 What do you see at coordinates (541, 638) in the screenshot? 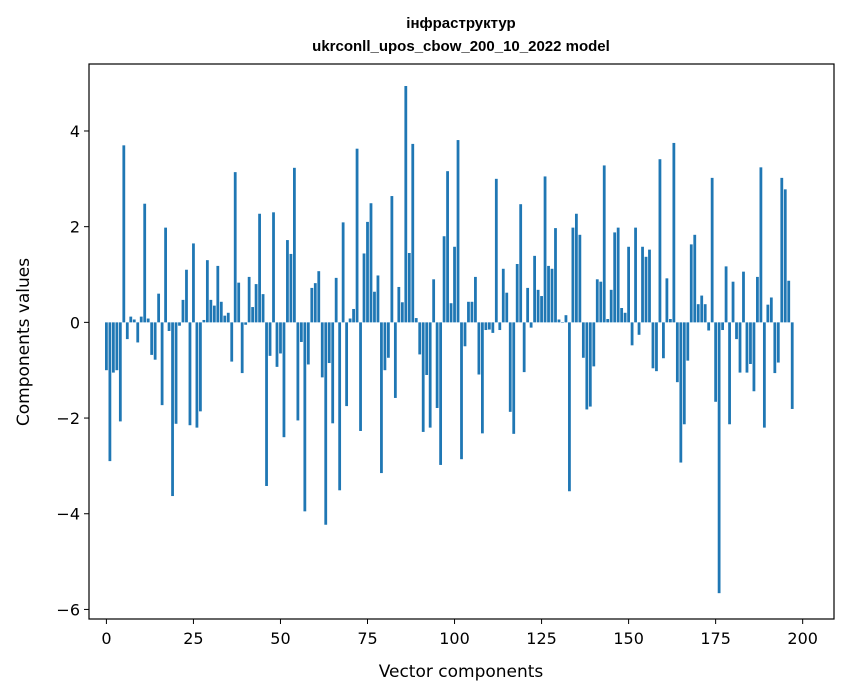
I see `x-tick-label: 125` at bounding box center [541, 638].